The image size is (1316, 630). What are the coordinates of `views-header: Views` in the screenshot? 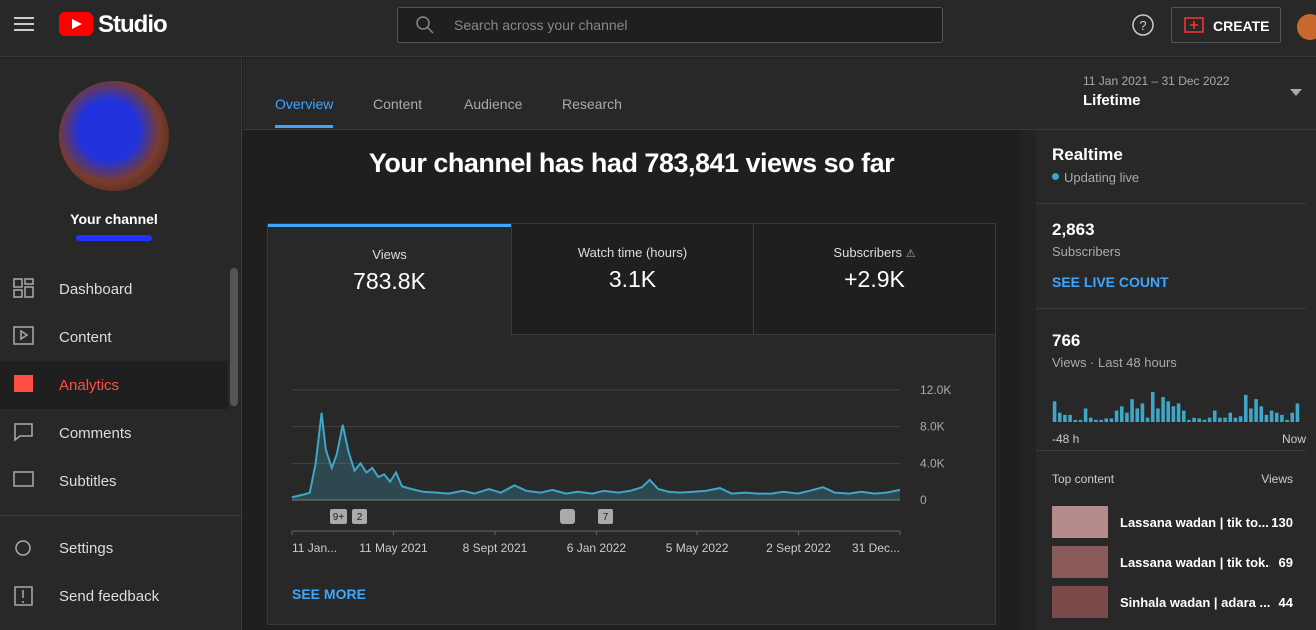 It's located at (1277, 479).